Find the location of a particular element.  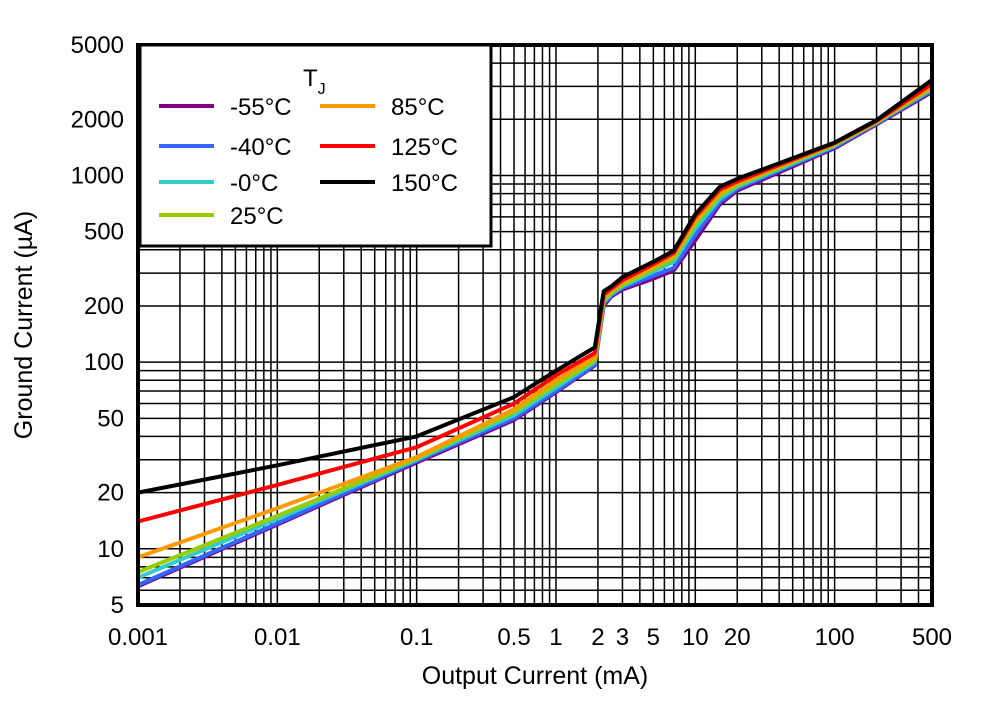

legend-label: 85°C is located at coordinates (418, 107).